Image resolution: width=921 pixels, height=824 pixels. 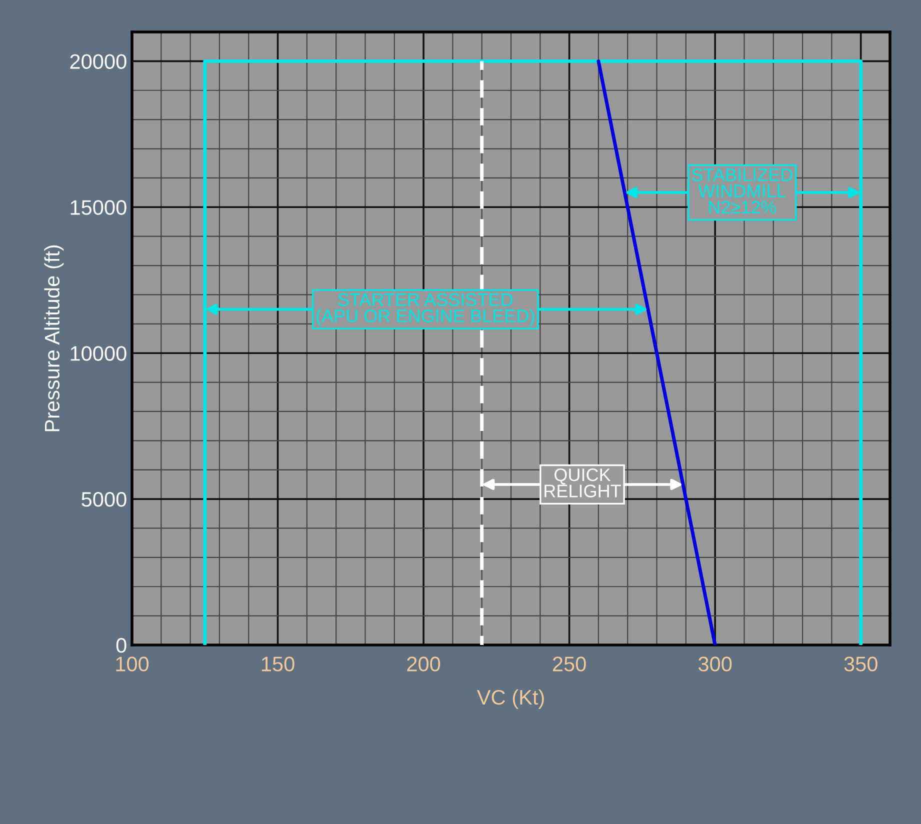 I want to click on x-tick-label: 150, so click(x=278, y=664).